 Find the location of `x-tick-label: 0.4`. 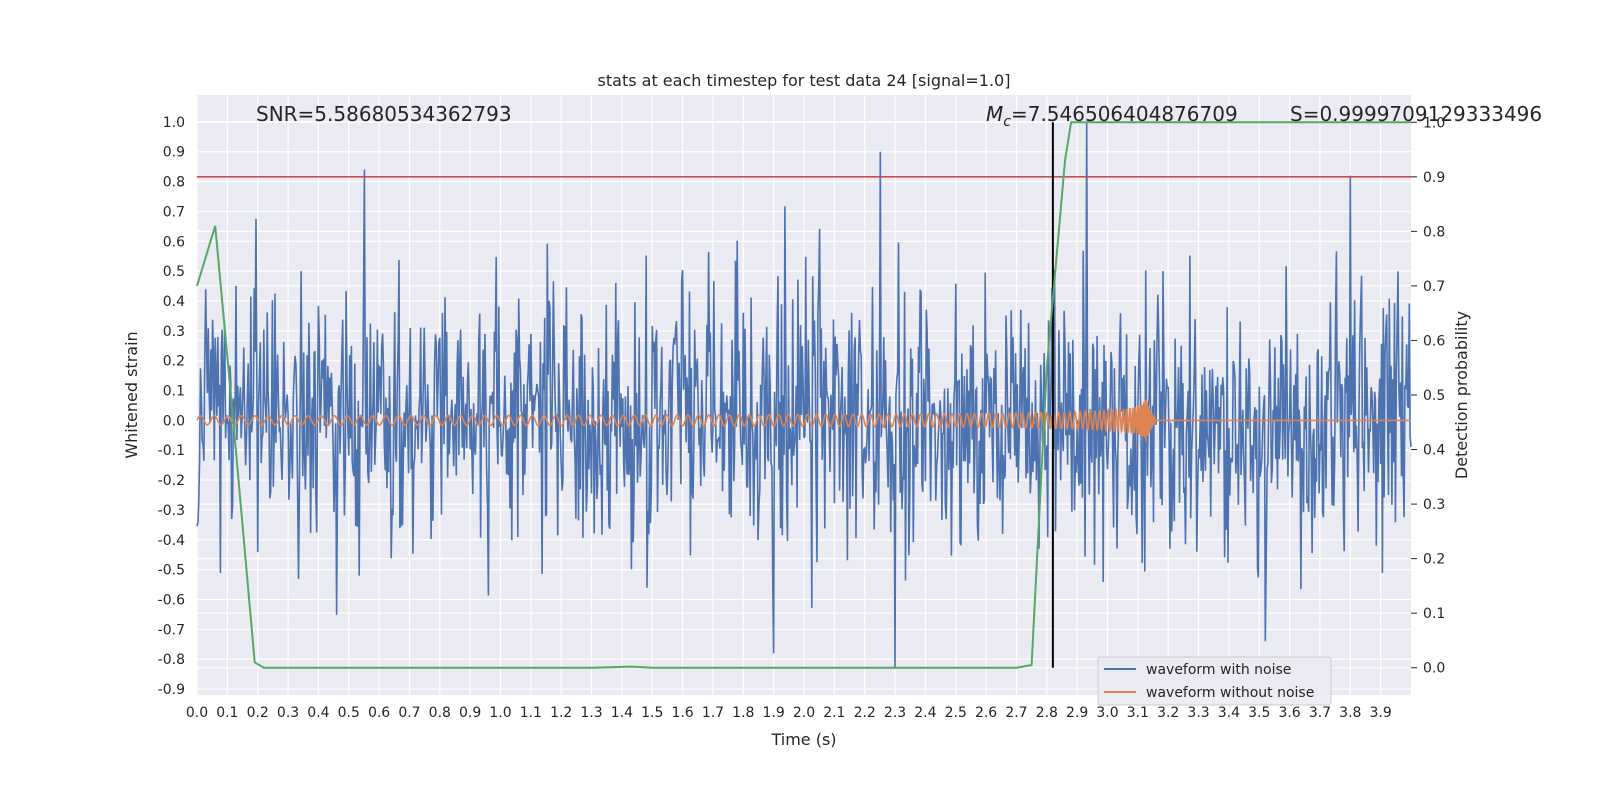

x-tick-label: 0.4 is located at coordinates (318, 713).